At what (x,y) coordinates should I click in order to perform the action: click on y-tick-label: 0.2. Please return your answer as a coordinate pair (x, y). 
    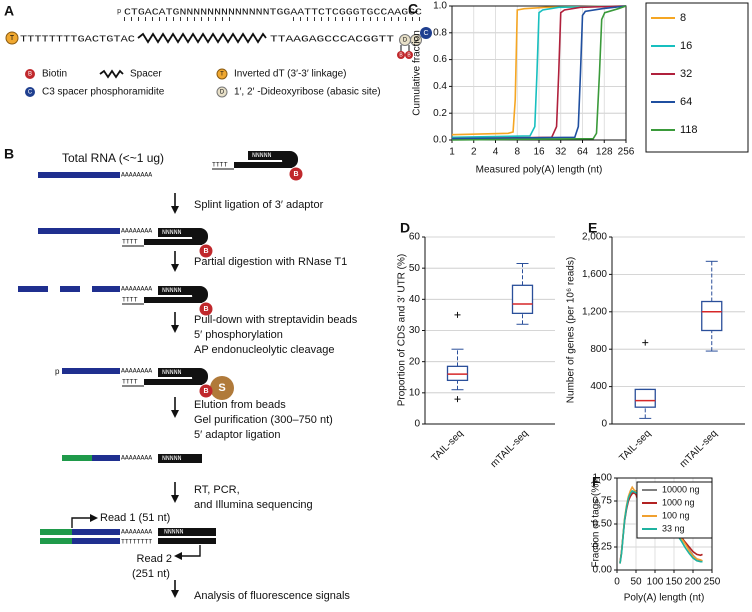
    Looking at the image, I should click on (440, 113).